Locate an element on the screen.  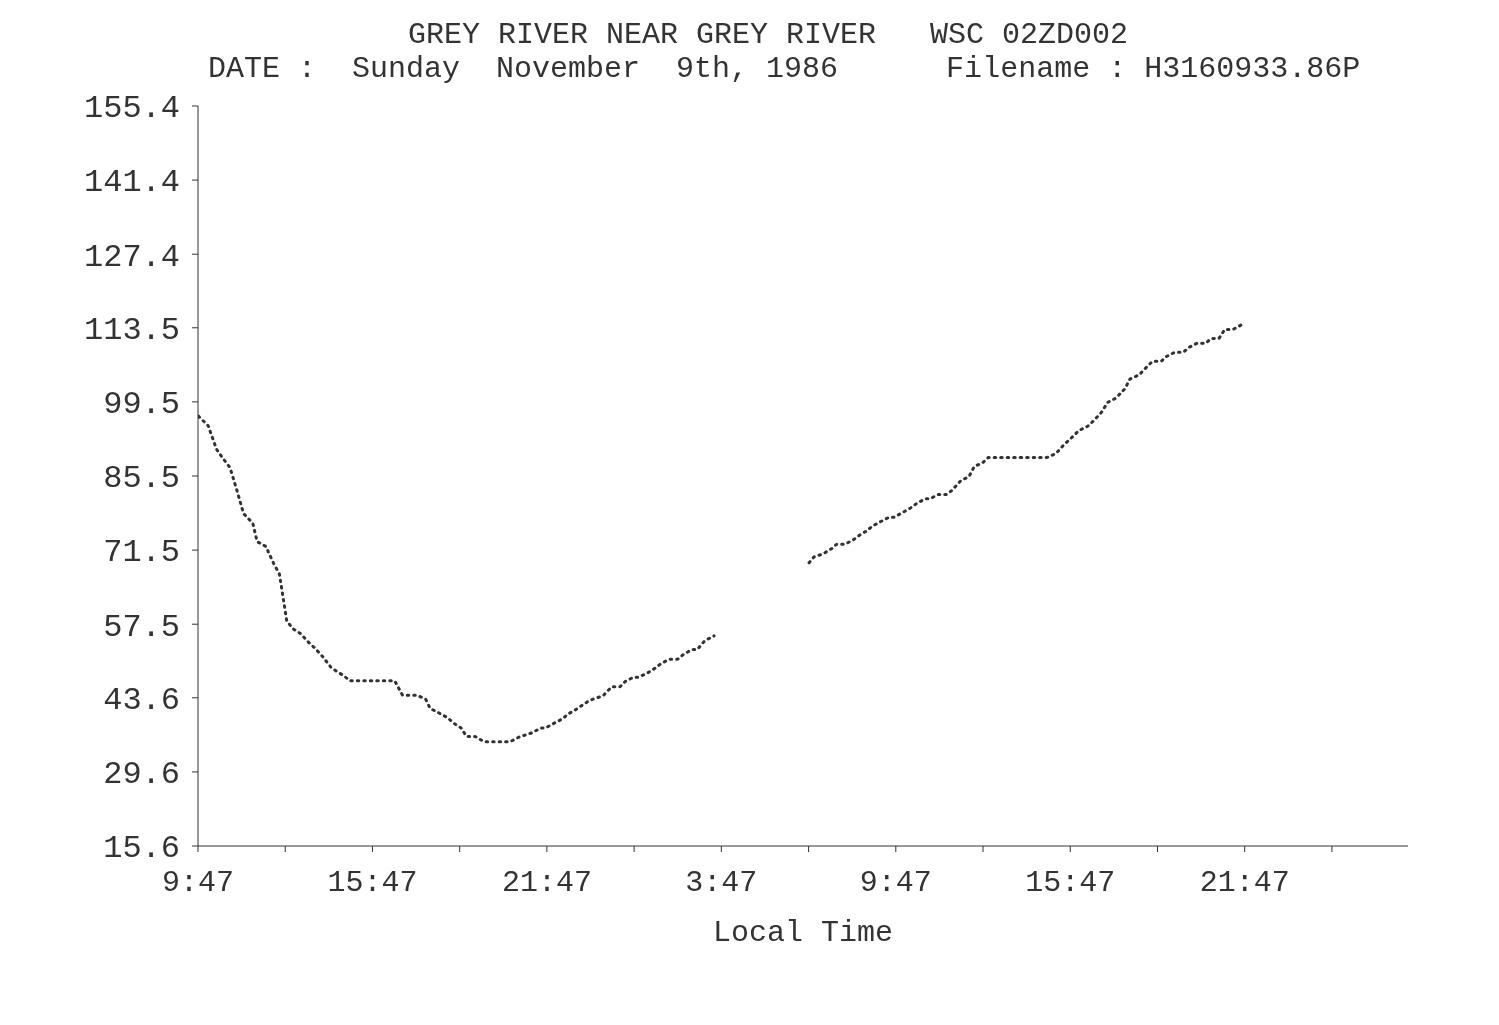
y-tick-label: 71.5 is located at coordinates (141, 553).